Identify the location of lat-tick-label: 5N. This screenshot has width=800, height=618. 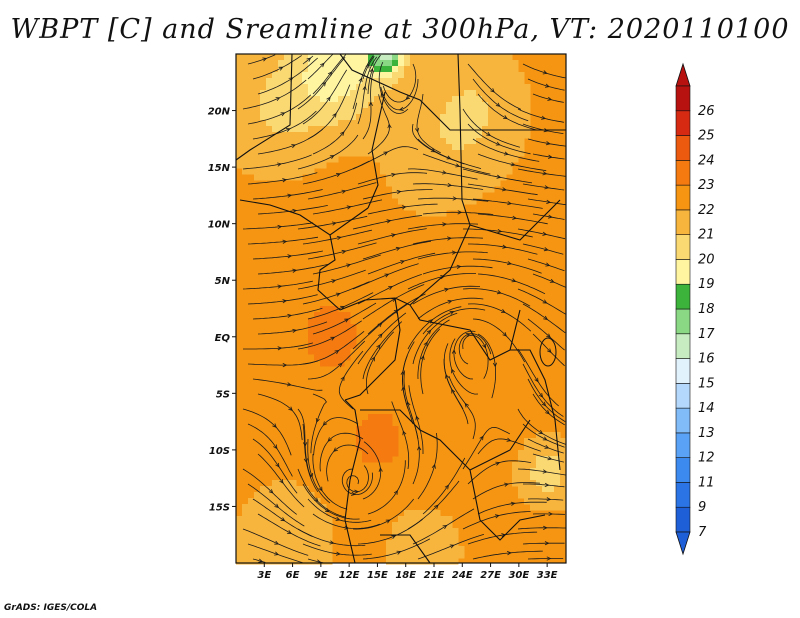
(223, 281).